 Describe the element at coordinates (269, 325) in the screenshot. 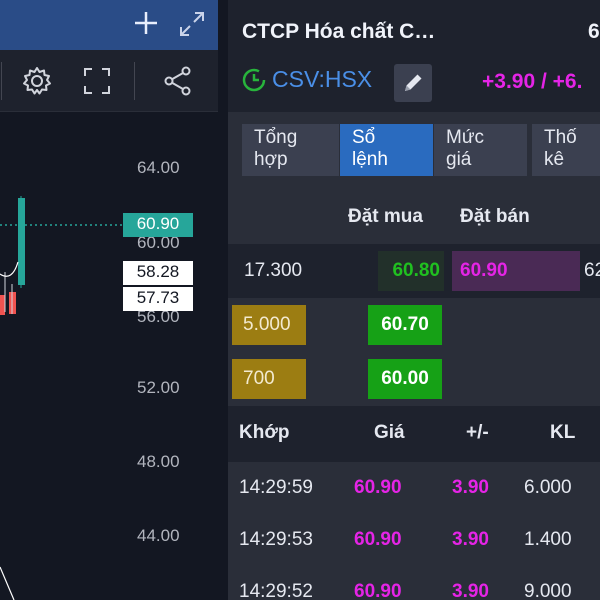

I see `bid-volume: 5.000` at that location.